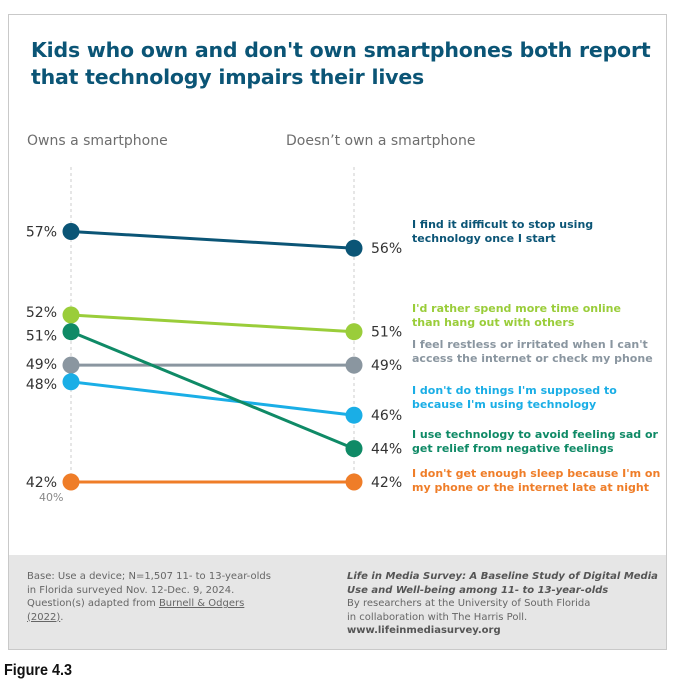 Image resolution: width=677 pixels, height=688 pixels. What do you see at coordinates (41, 365) in the screenshot?
I see `data-label-owns: 49%` at bounding box center [41, 365].